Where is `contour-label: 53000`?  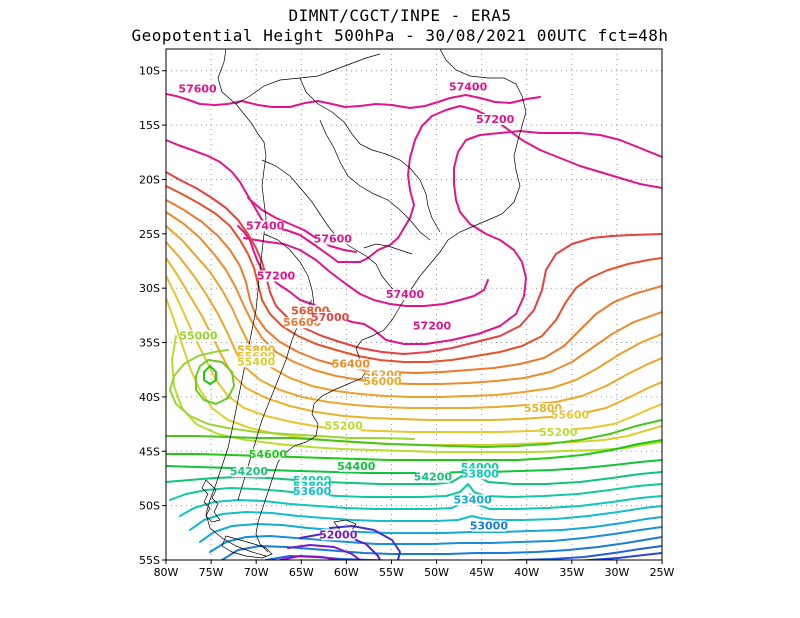
contour-label: 53000 is located at coordinates (489, 526).